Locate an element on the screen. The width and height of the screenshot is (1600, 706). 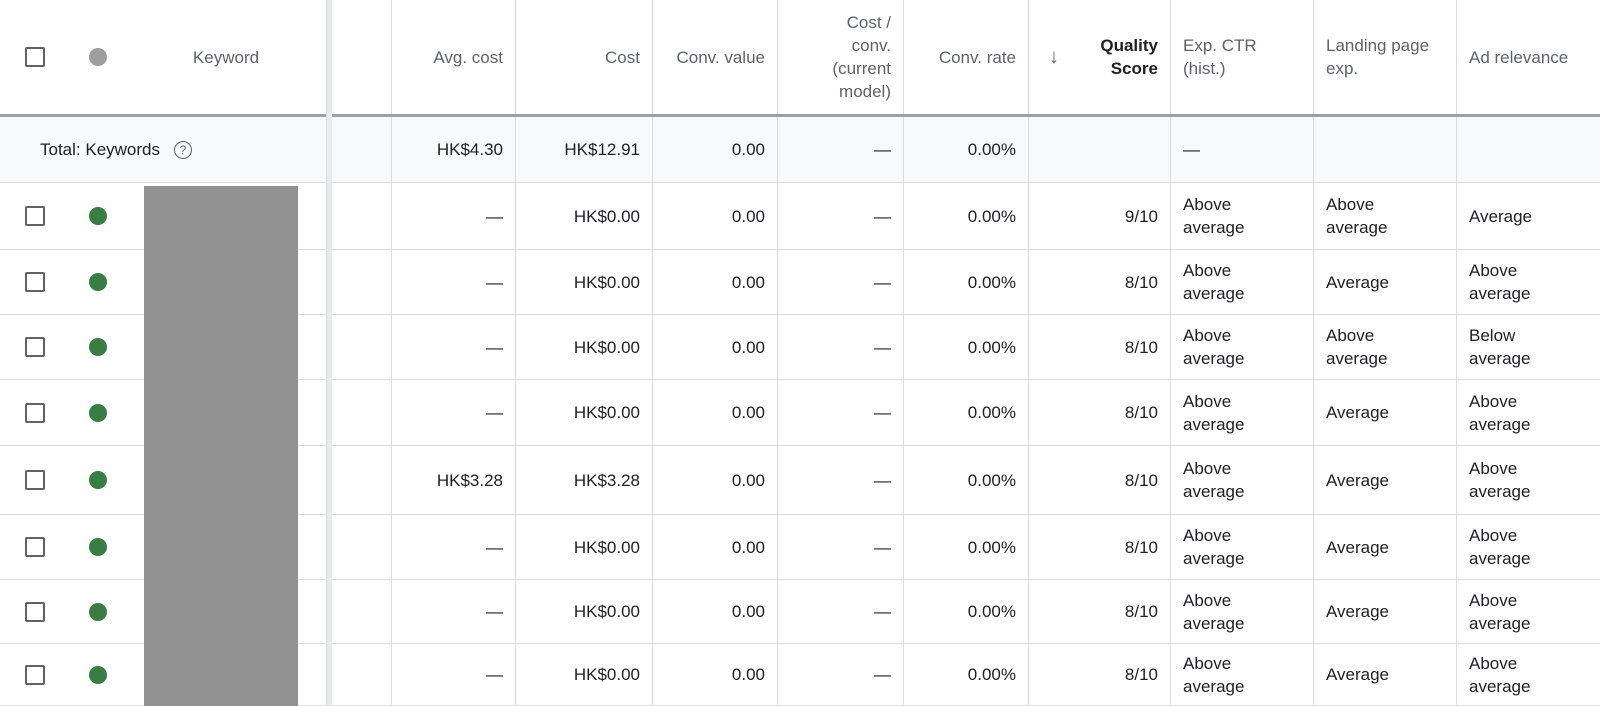
select-all-checkbox is located at coordinates (35, 57).